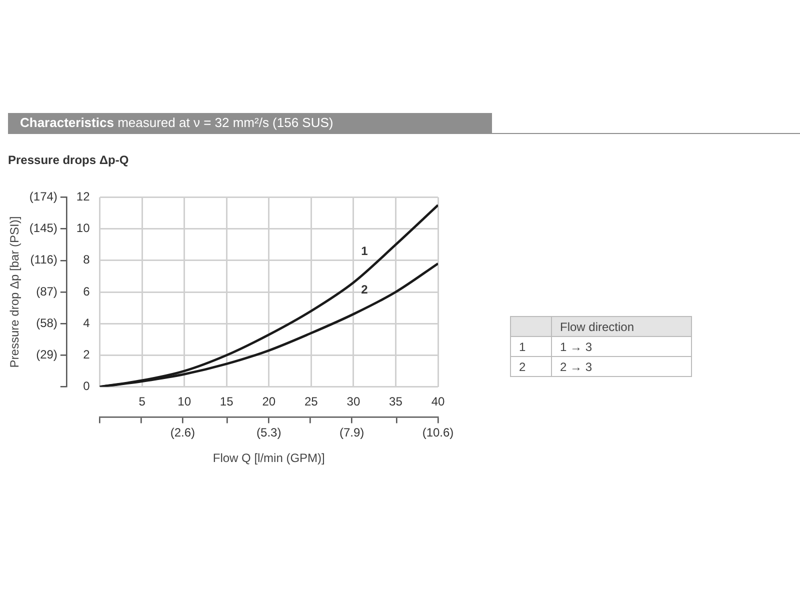  I want to click on series-label: 1, so click(364, 251).